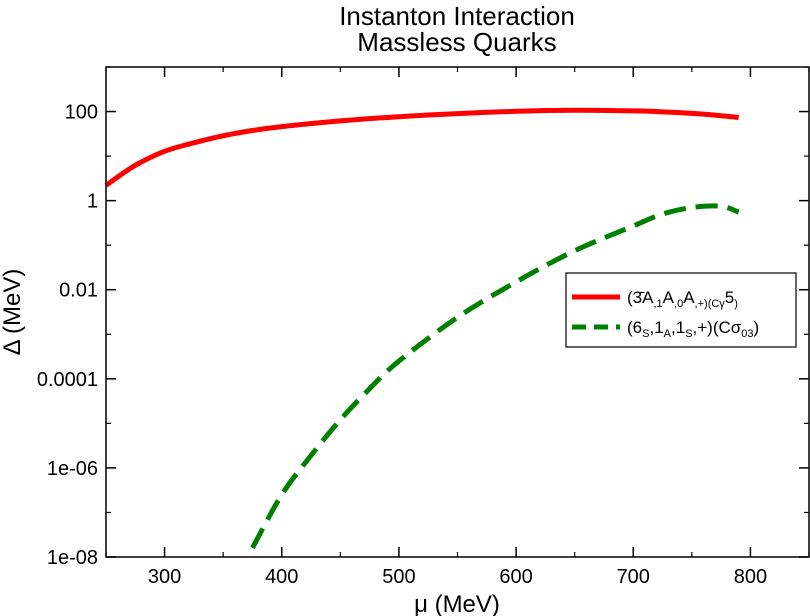 The image size is (810, 616). I want to click on x-tick-label: 500, so click(398, 577).